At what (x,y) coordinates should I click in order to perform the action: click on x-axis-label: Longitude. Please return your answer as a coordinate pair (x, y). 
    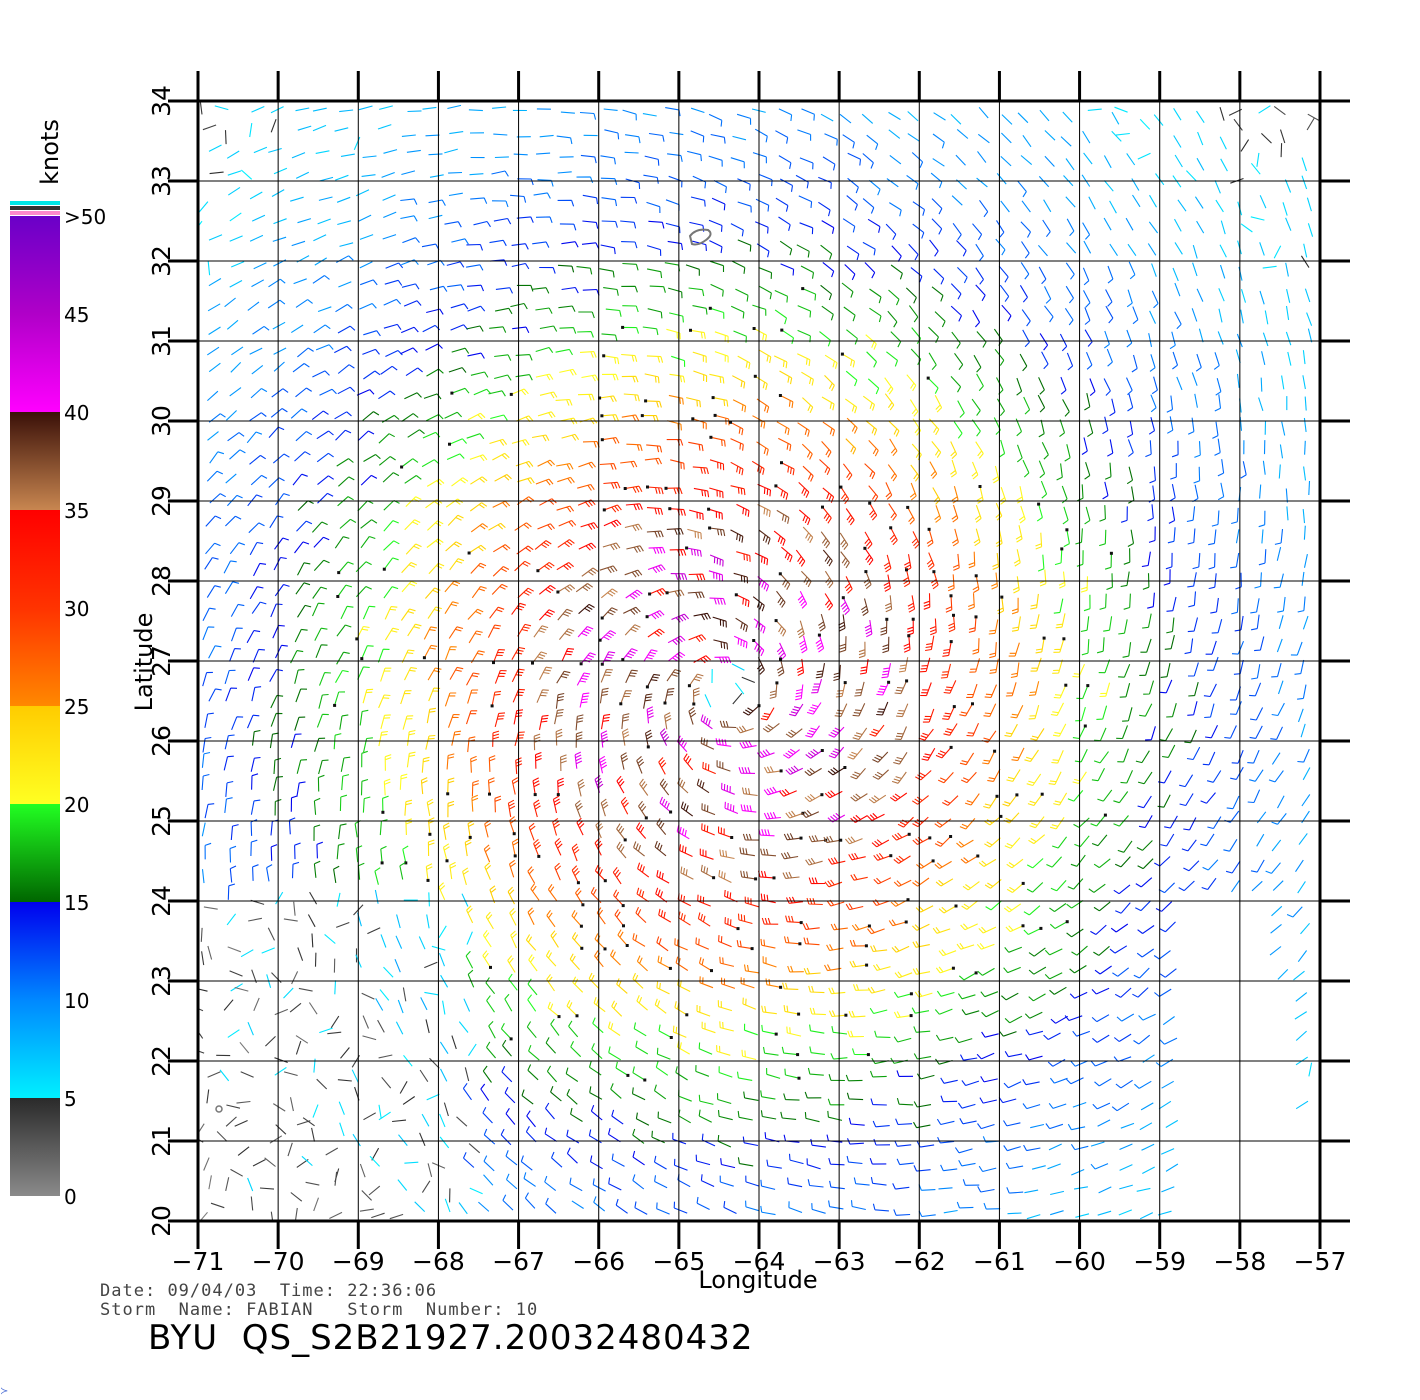
    Looking at the image, I should click on (757, 1280).